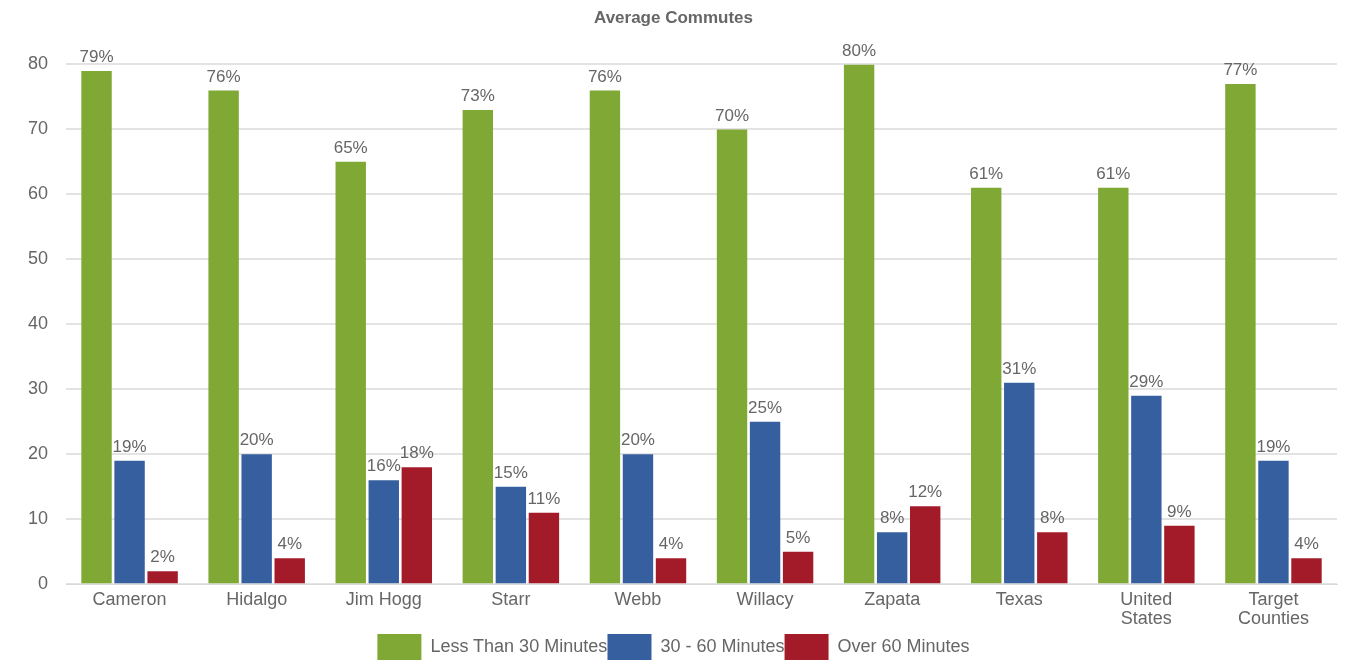 The image size is (1347, 670). Describe the element at coordinates (925, 492) in the screenshot. I see `data-label: 12%` at that location.